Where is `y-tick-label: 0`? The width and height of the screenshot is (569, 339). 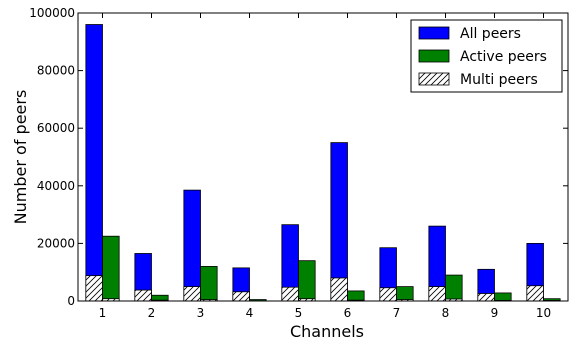
y-tick-label: 0 is located at coordinates (71, 301).